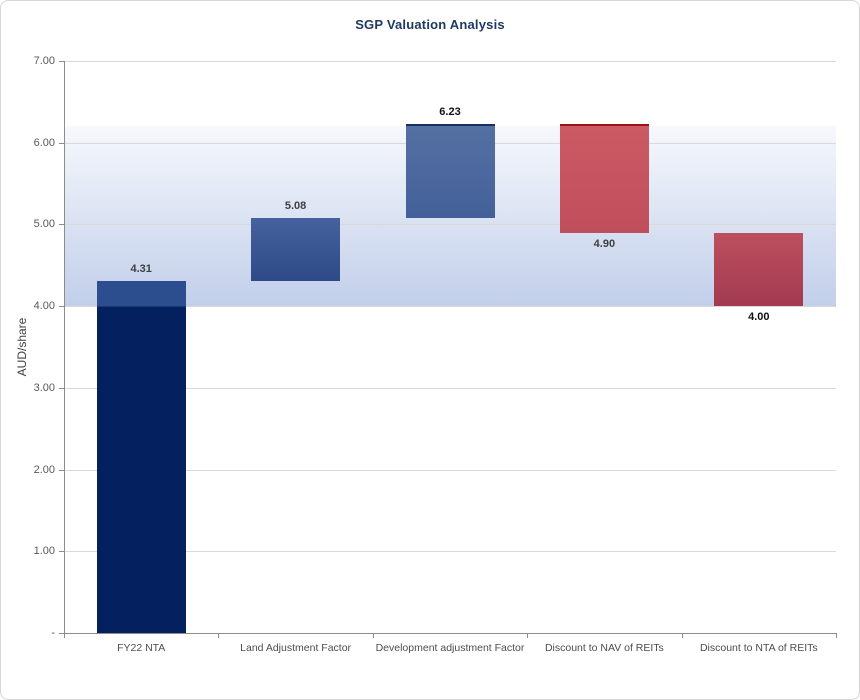 Image resolution: width=860 pixels, height=700 pixels. What do you see at coordinates (44, 387) in the screenshot?
I see `y-tick-label: 3.00` at bounding box center [44, 387].